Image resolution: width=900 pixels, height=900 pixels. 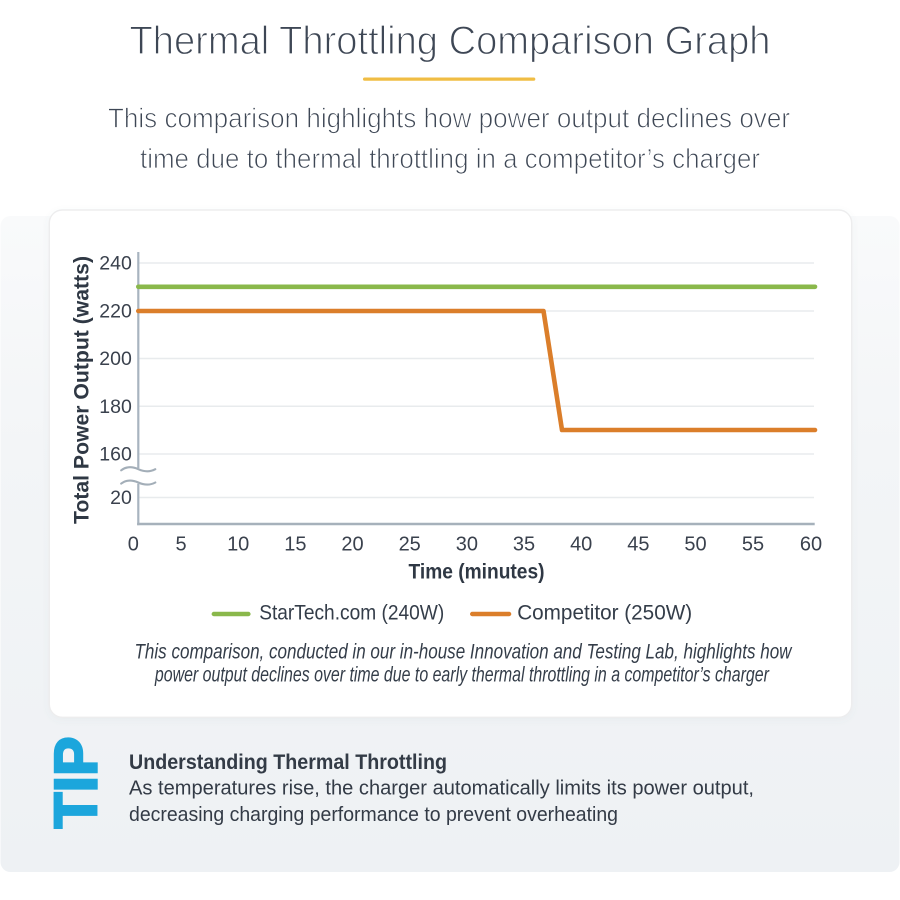 What do you see at coordinates (76, 783) in the screenshot?
I see `svg-text: TIP` at bounding box center [76, 783].